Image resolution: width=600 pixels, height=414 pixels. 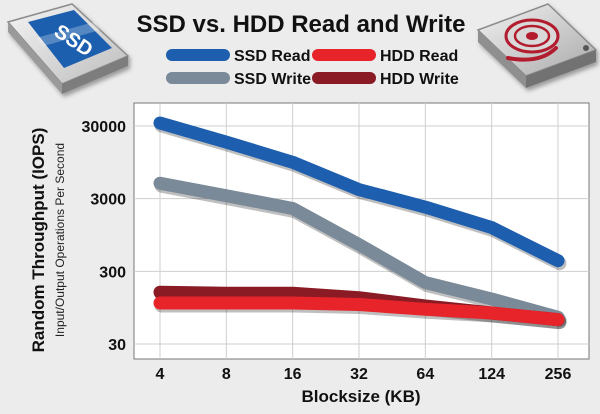 What do you see at coordinates (104, 127) in the screenshot?
I see `y-tick-label-30000: 30000` at bounding box center [104, 127].